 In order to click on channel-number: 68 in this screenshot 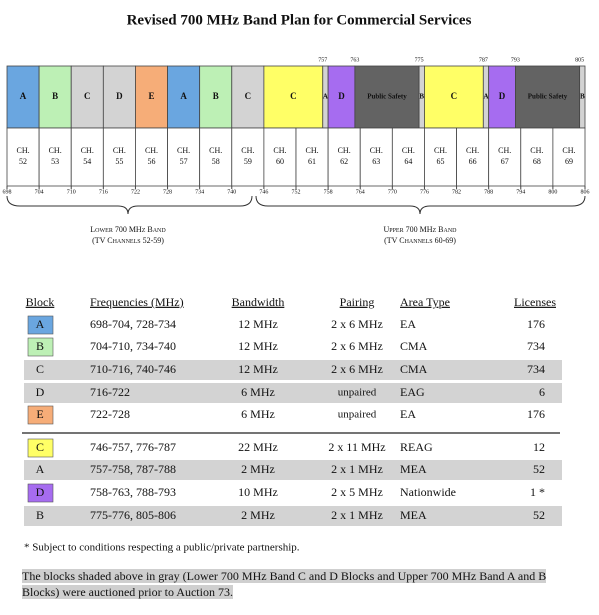, I will do `click(537, 161)`.